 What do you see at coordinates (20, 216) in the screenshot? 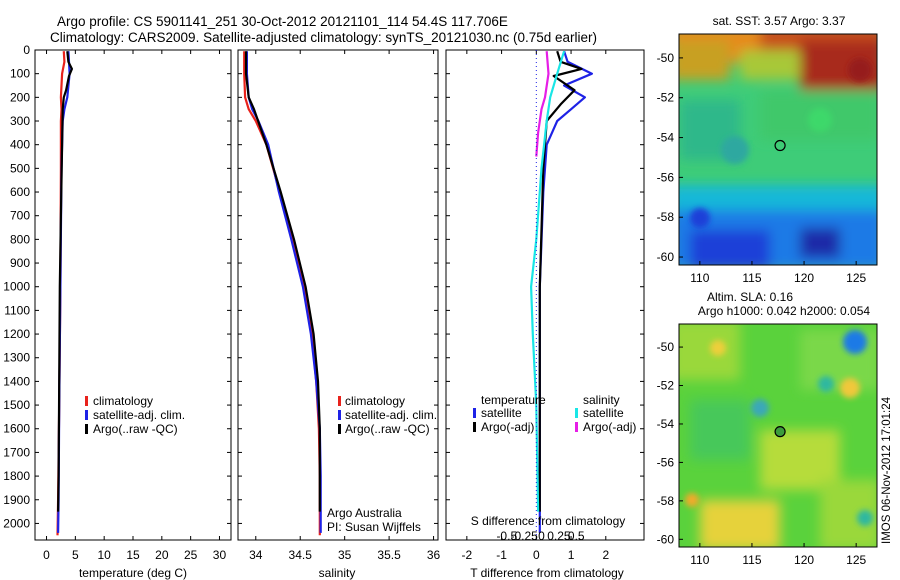
I see `y-tick-label: 700` at bounding box center [20, 216].